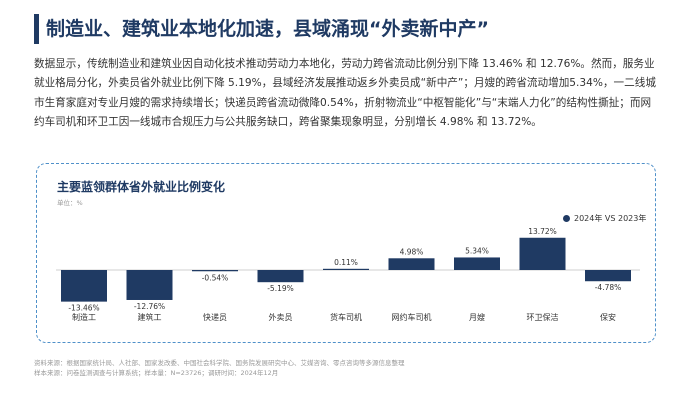 The height and width of the screenshot is (400, 678). I want to click on category-label: 外卖员, so click(281, 317).